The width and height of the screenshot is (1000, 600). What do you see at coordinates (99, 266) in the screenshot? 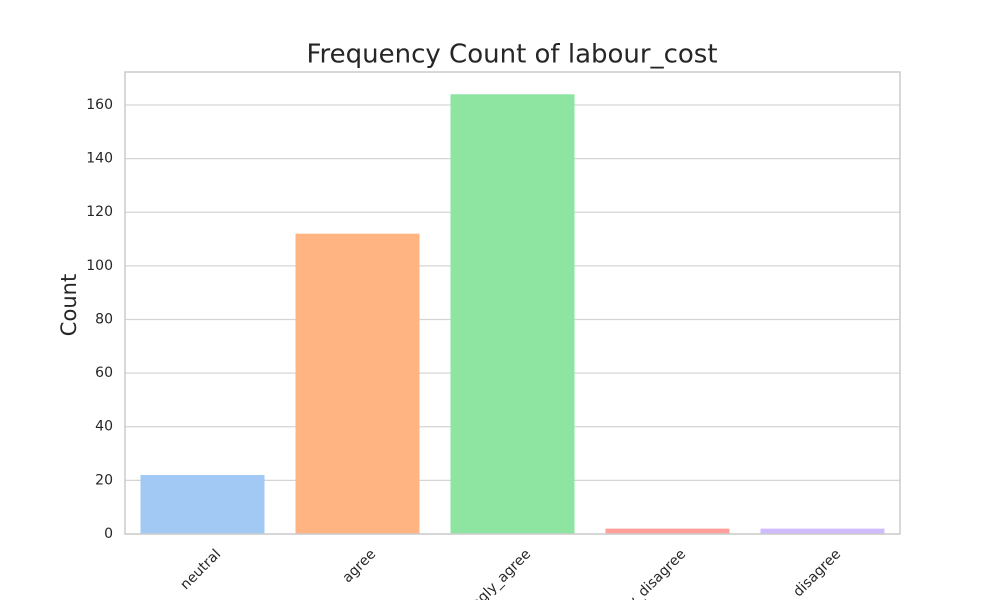
I see `y-tick-label: 100` at bounding box center [99, 266].